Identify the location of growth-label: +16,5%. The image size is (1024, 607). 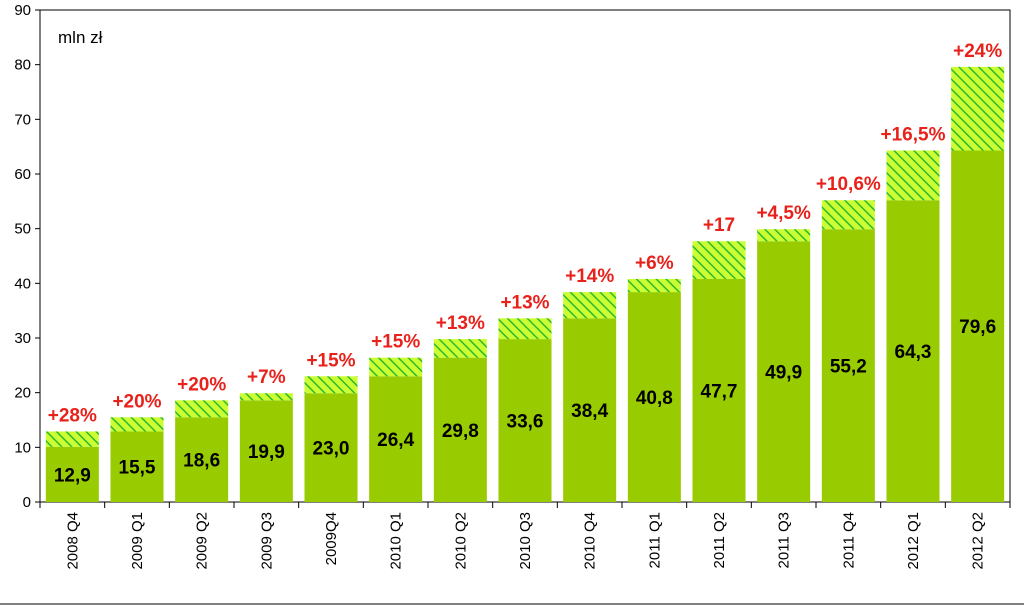
(913, 134).